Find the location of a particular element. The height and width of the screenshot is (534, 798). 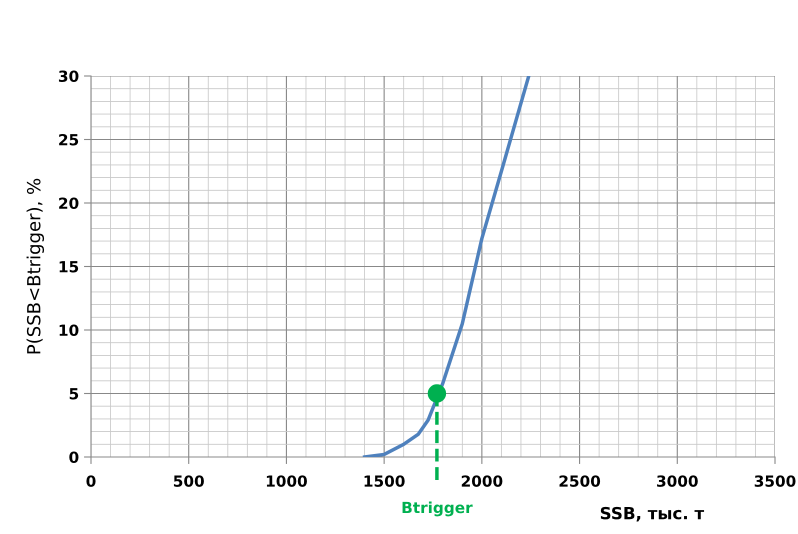

x-tick-label: 0 is located at coordinates (91, 481).